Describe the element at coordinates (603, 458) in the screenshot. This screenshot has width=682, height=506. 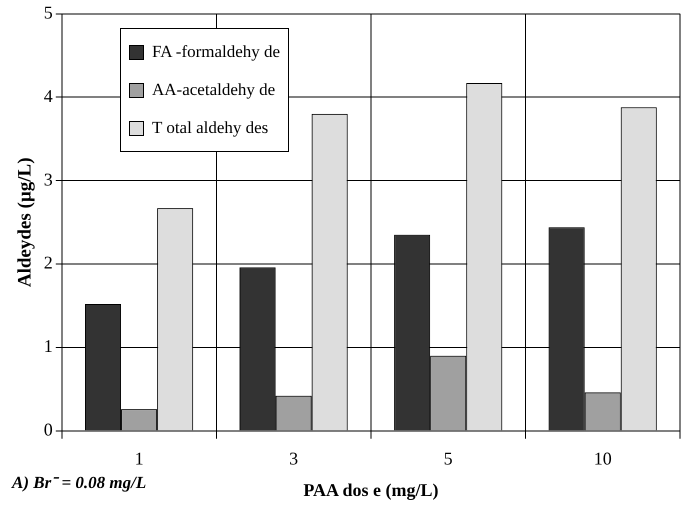
I see `x-tick-label: 10` at that location.